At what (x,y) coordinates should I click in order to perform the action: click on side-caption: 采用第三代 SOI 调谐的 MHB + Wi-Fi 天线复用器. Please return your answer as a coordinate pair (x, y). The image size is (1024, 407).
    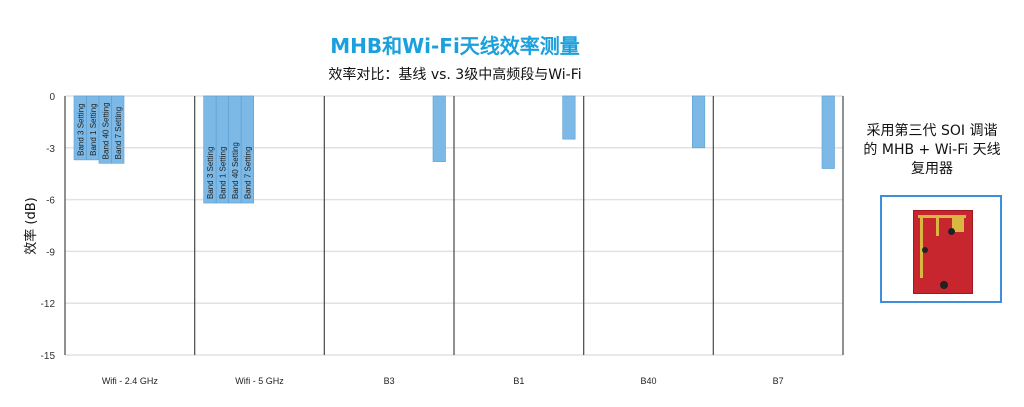
    Looking at the image, I should click on (932, 150).